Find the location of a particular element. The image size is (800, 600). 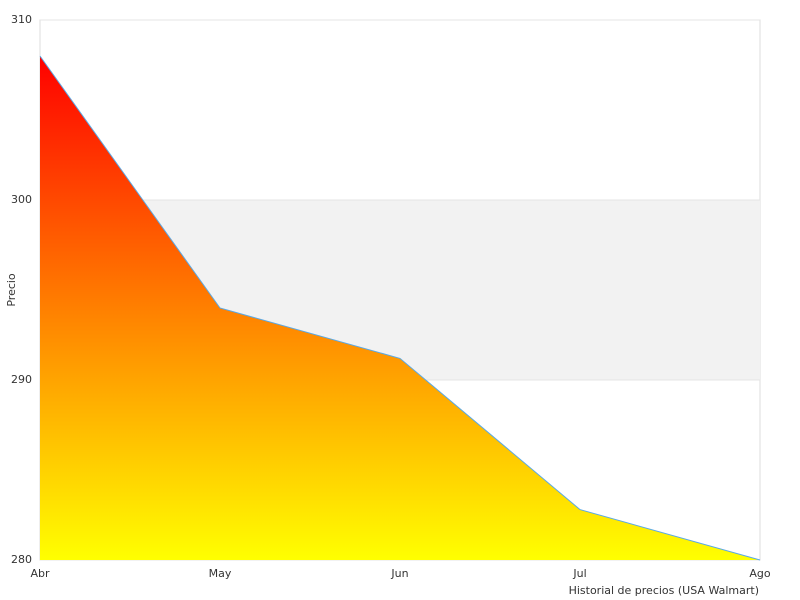

y-tick-label: 310 is located at coordinates (21, 19).